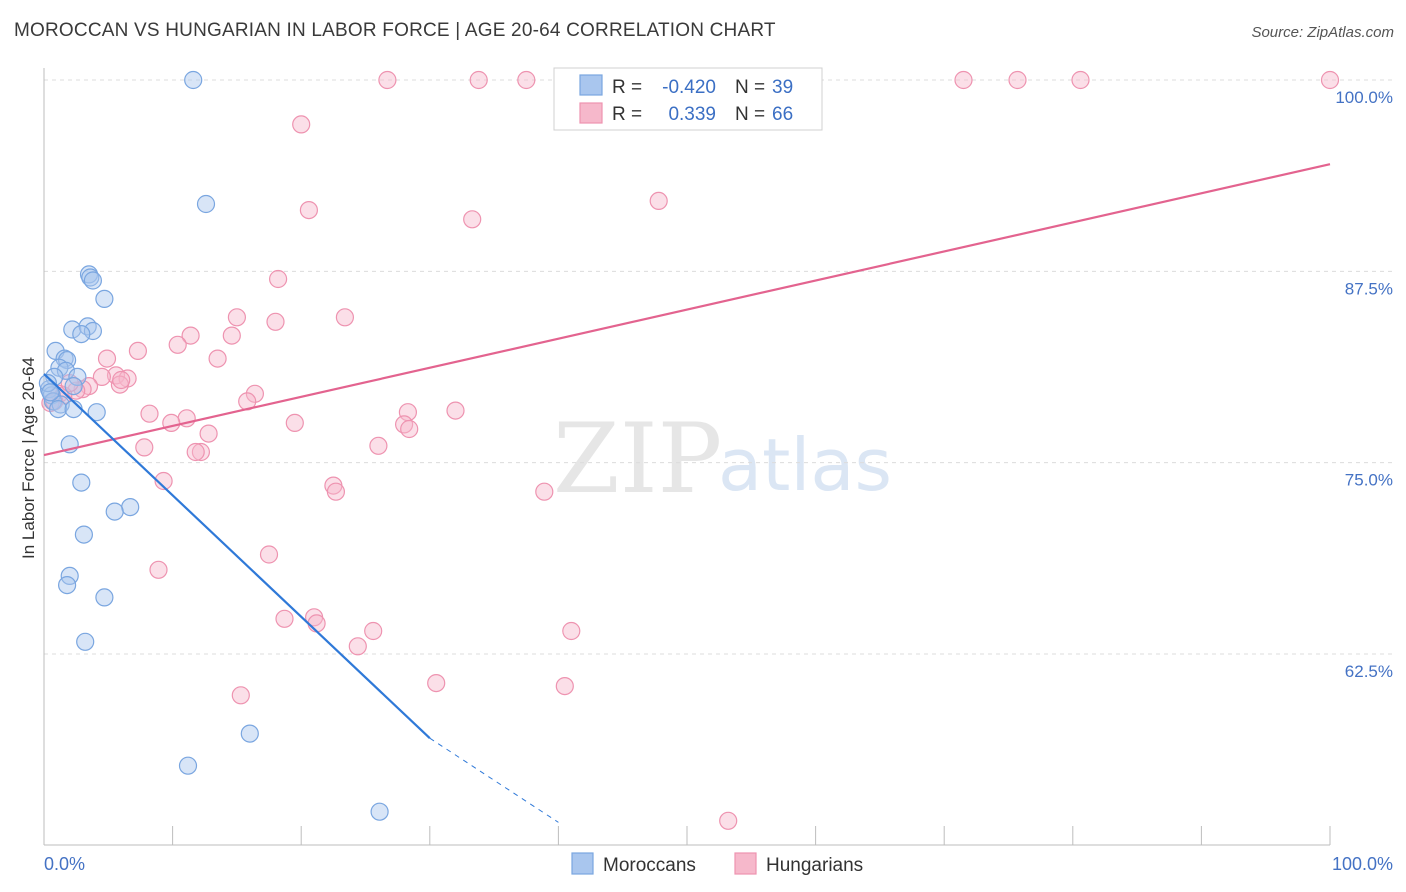  What do you see at coordinates (782, 87) in the screenshot?
I see `legend-moroccan-n-value: 39` at bounding box center [782, 87].